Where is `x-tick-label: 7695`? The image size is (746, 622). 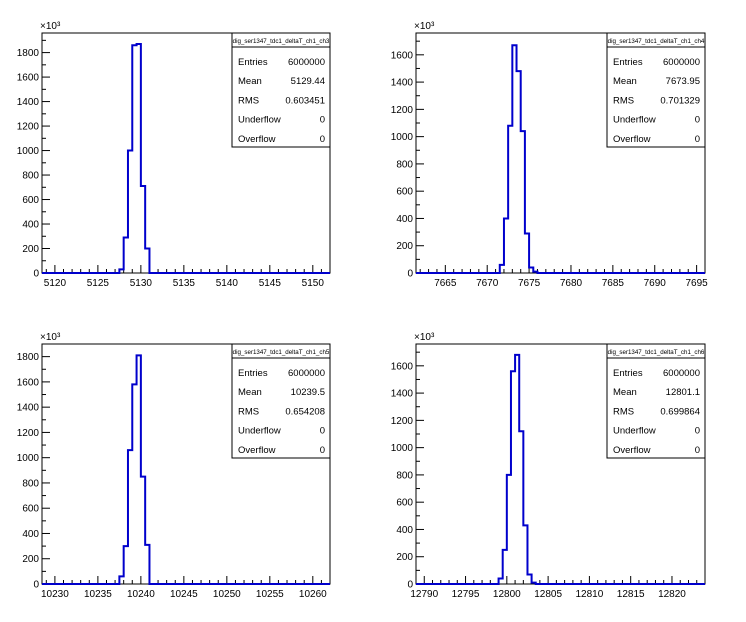
x-tick-label: 7695 is located at coordinates (696, 283).